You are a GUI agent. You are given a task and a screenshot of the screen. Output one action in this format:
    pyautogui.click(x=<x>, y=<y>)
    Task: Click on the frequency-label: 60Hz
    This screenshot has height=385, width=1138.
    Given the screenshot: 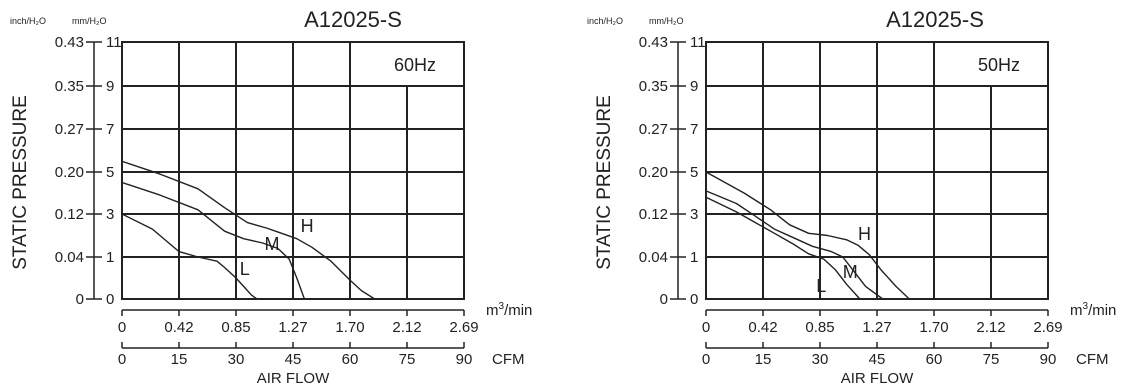 What is the action you would take?
    pyautogui.click(x=415, y=65)
    